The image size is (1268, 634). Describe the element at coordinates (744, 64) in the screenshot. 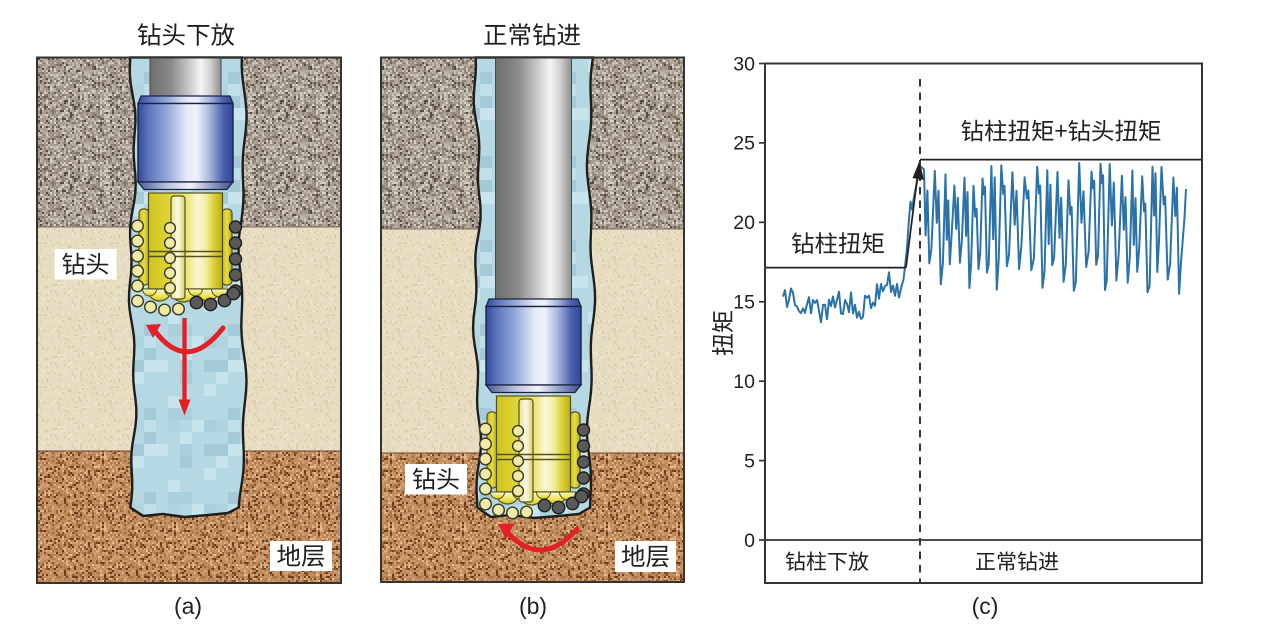

I see `svg-text: 30` at that location.